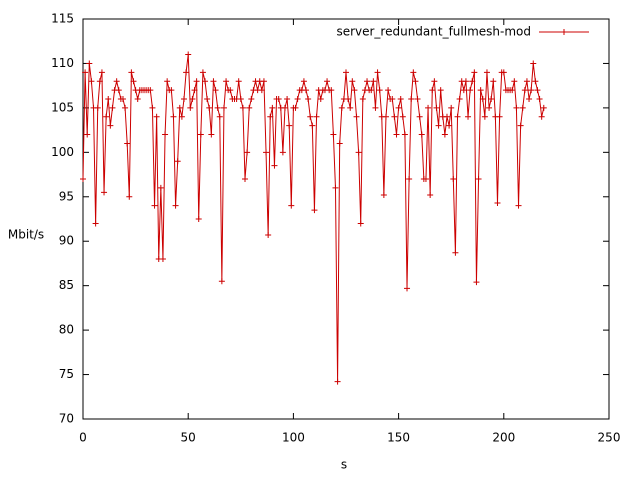 The image size is (640, 480). I want to click on y-tick-label: 105, so click(62, 107).